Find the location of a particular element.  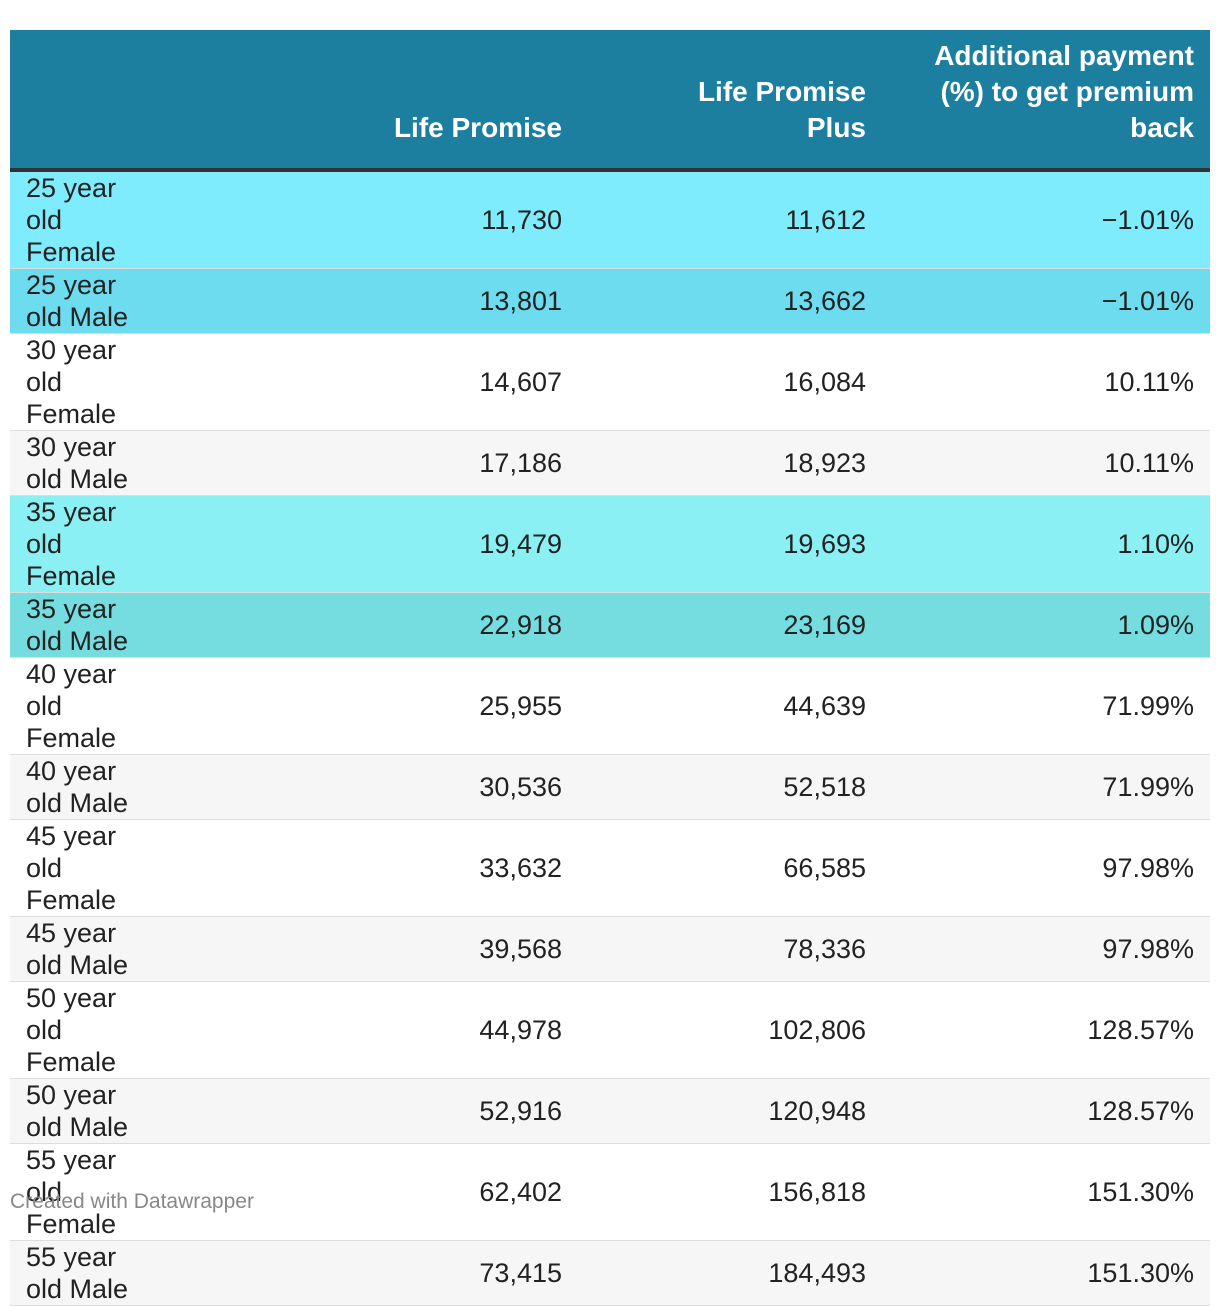

column-header-life-promise: Life Promise is located at coordinates (427, 101).